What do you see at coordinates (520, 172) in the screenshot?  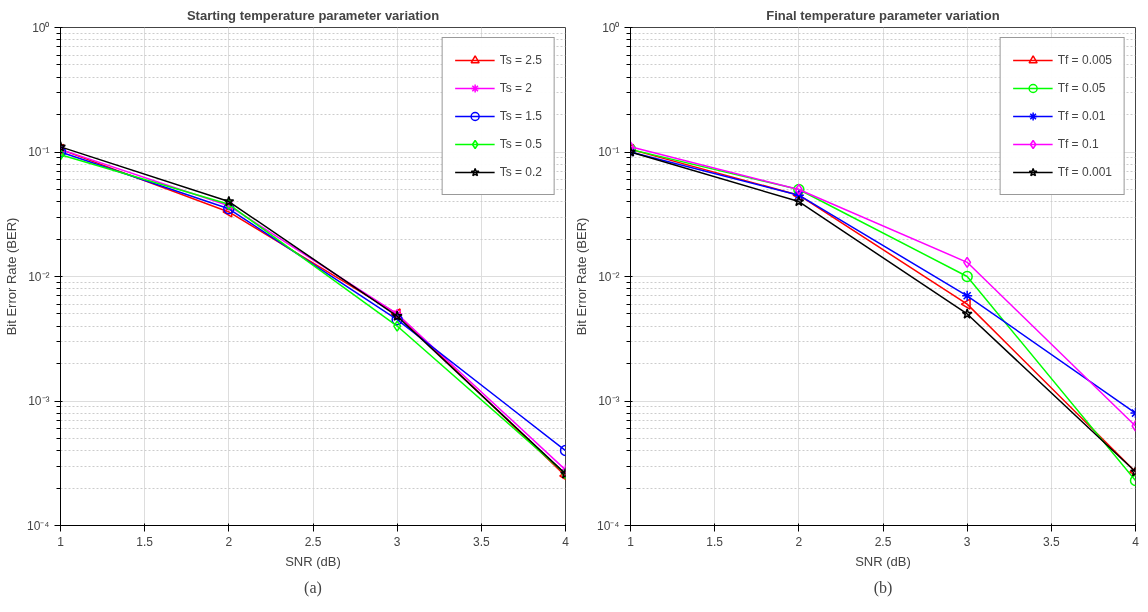 I see `legend-label: Ts = 0.2` at bounding box center [520, 172].